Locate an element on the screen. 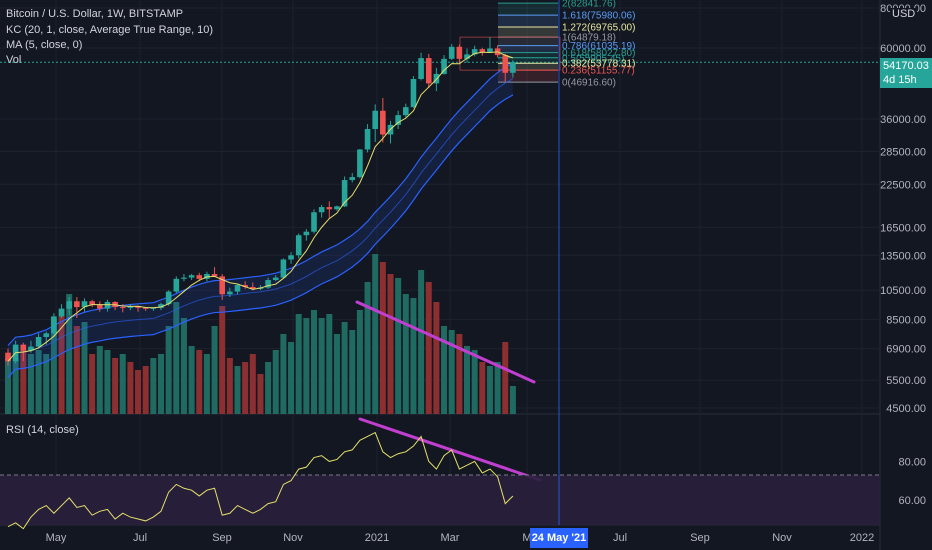 The width and height of the screenshot is (932, 550). fib-level-label: 0.5(55905.45) is located at coordinates (593, 58).